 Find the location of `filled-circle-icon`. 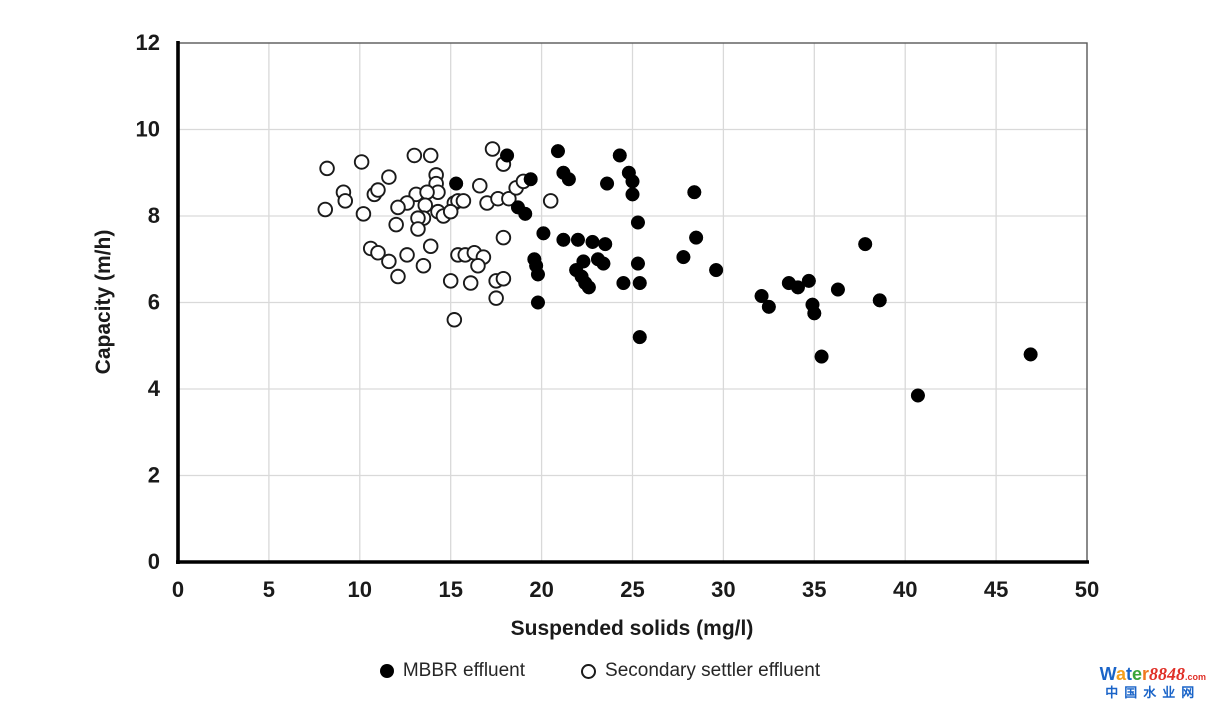

filled-circle-icon is located at coordinates (386, 671).